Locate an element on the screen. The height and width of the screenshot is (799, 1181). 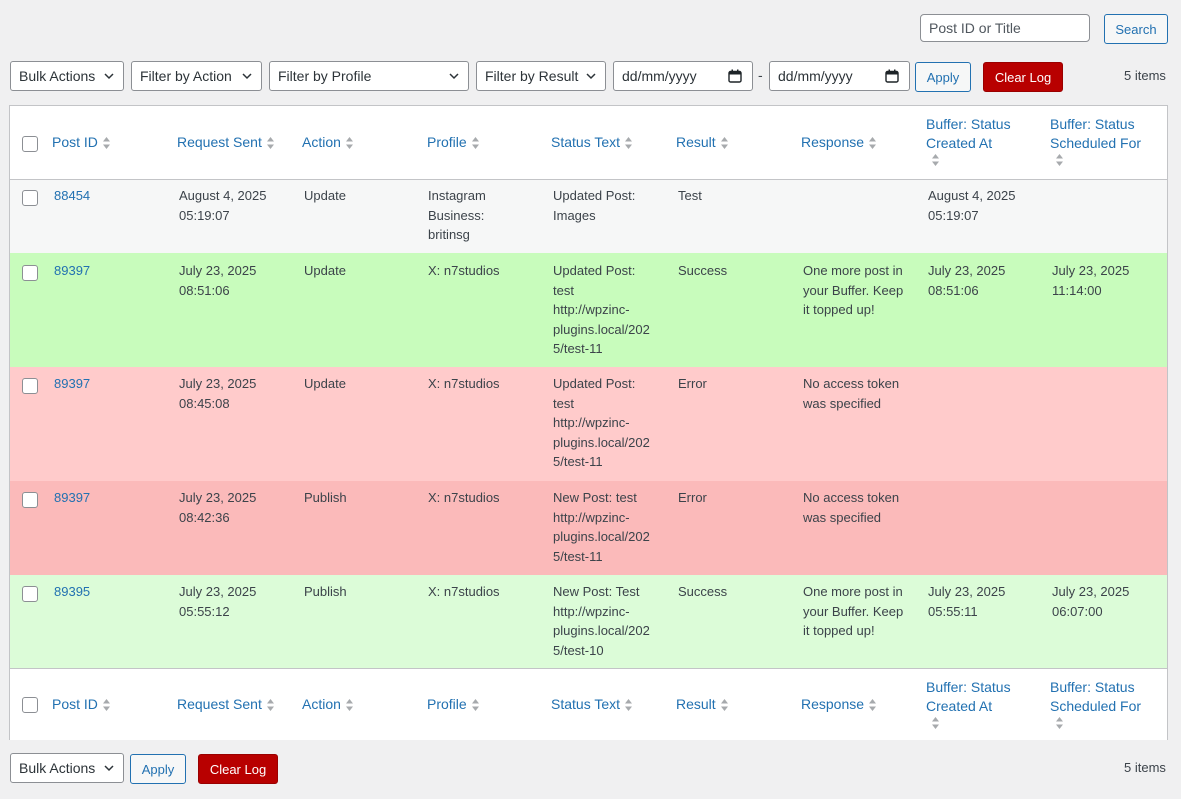
column-post-id-label: Post ID is located at coordinates (75, 142).